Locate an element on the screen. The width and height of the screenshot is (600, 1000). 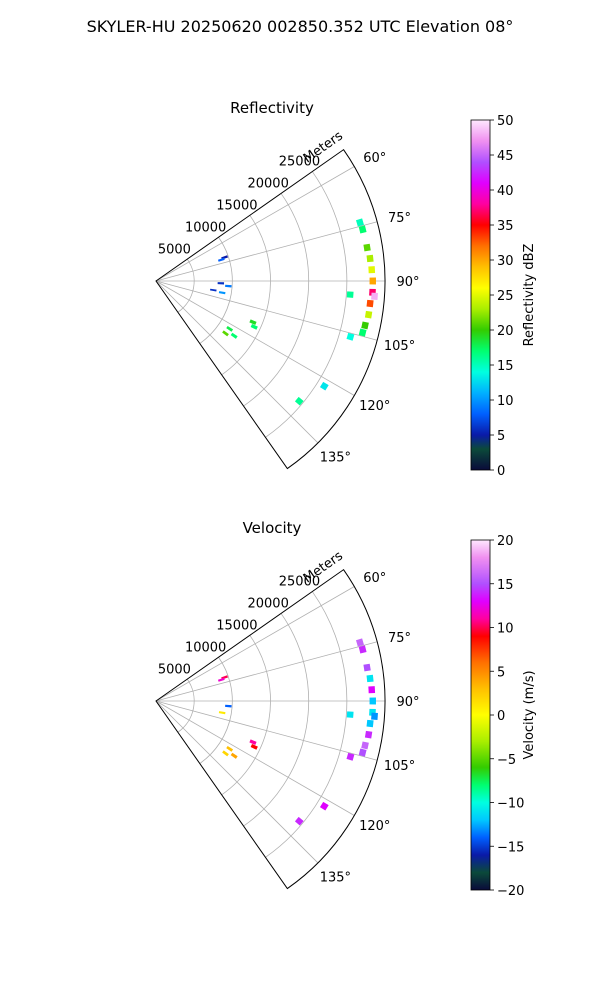
colorbar-tick-label-8: 20 is located at coordinates (505, 541).